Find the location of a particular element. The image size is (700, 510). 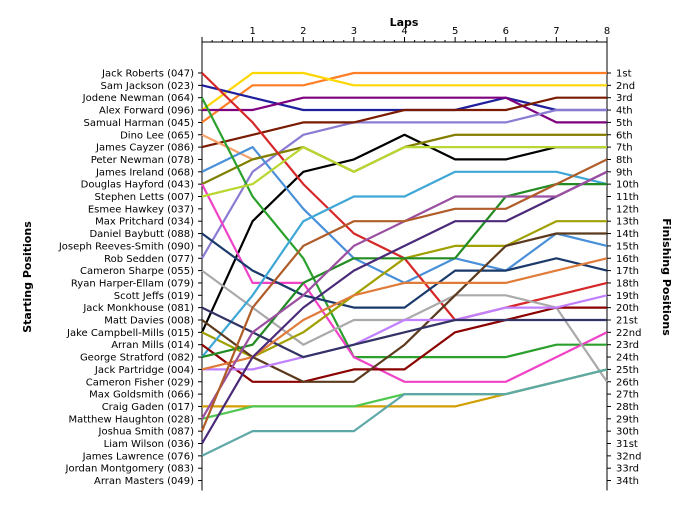

driver-start-label: Peter Newman (078) is located at coordinates (142, 160).